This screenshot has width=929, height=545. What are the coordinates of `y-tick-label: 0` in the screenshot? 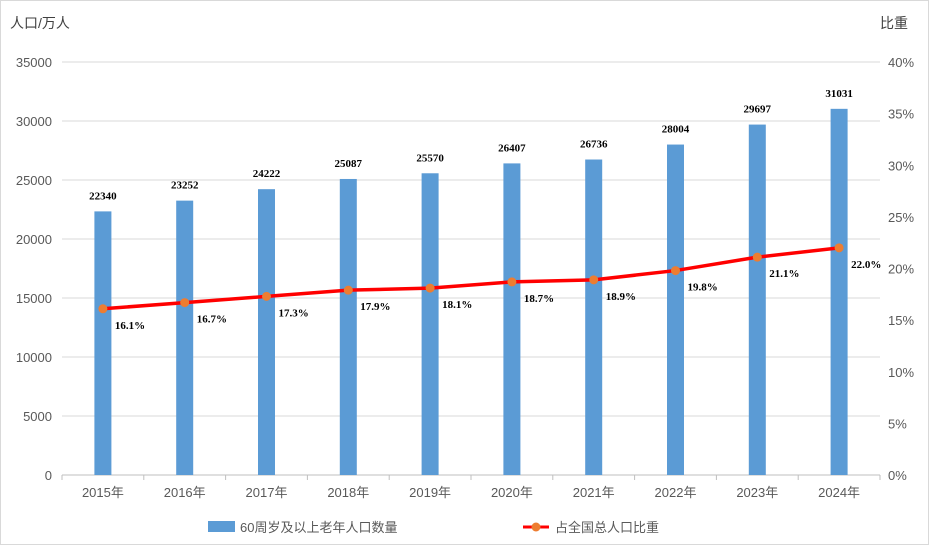 It's located at (48, 475).